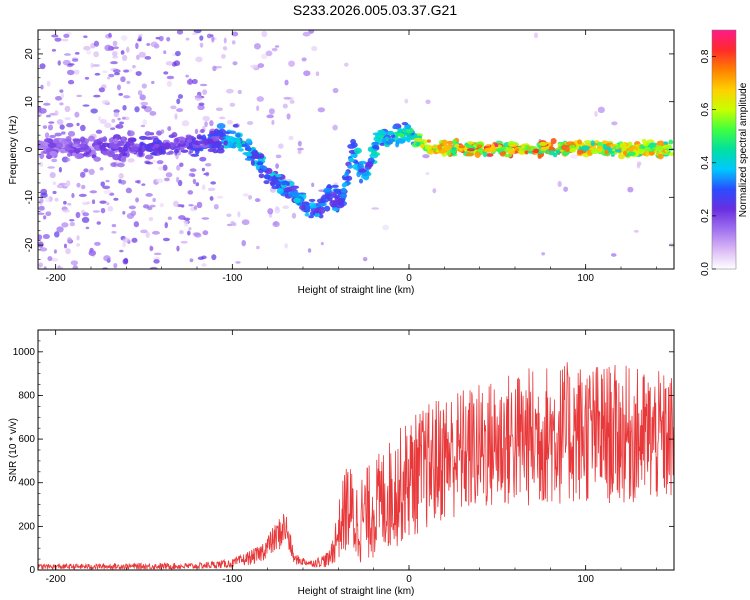 Image resolution: width=750 pixels, height=600 pixels. What do you see at coordinates (356, 591) in the screenshot?
I see `snr-xlabel: Height of straight line (km)` at bounding box center [356, 591].